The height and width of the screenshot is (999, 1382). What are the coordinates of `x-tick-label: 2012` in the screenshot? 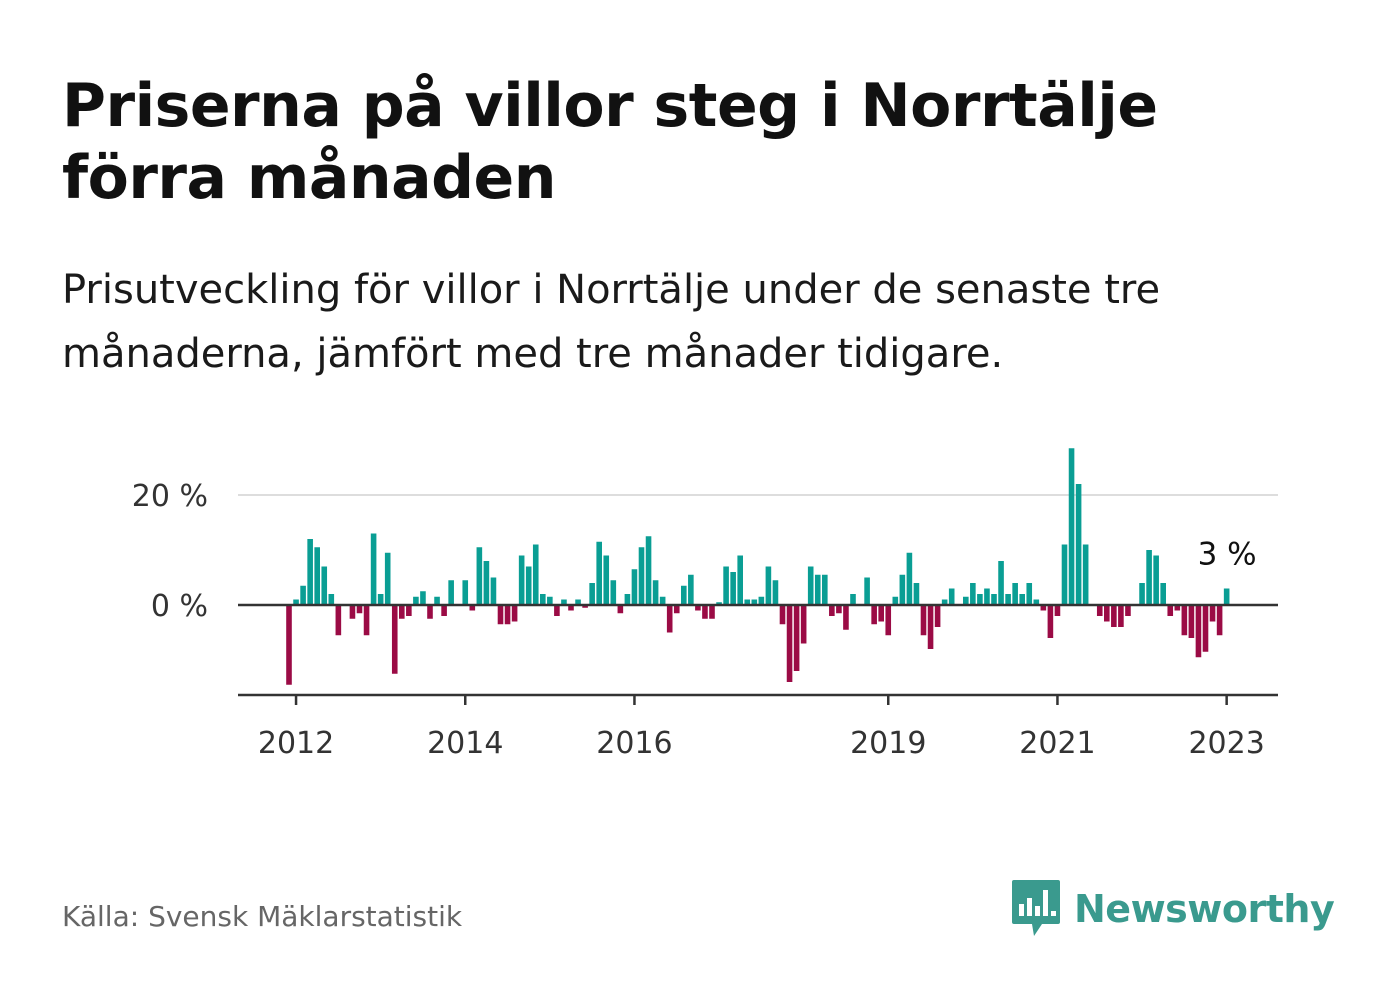 It's located at (296, 743).